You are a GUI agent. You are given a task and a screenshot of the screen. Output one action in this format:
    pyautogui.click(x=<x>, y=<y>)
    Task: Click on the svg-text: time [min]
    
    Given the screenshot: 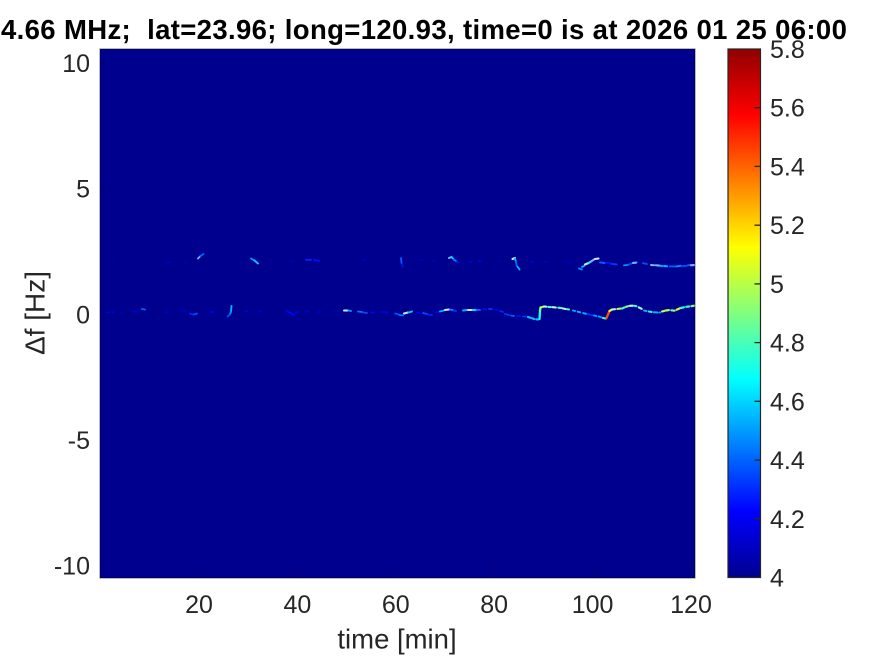 What is the action you would take?
    pyautogui.click(x=396, y=639)
    